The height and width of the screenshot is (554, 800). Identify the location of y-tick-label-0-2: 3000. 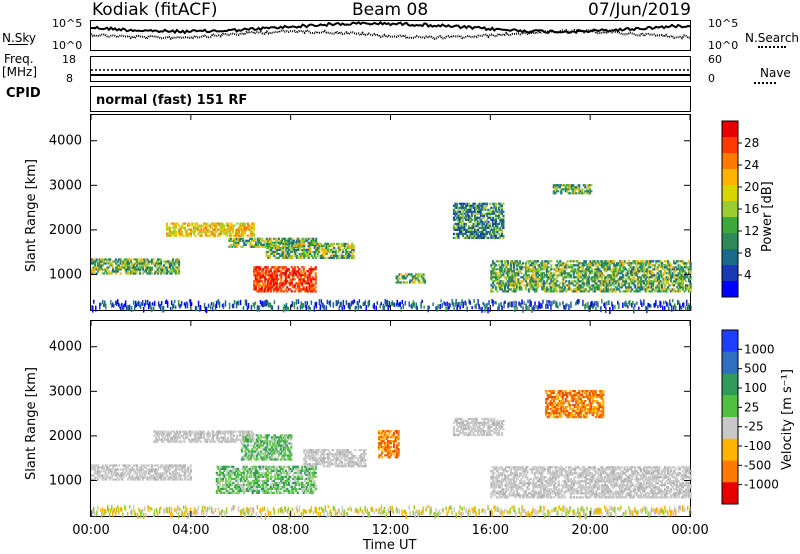
(65, 185).